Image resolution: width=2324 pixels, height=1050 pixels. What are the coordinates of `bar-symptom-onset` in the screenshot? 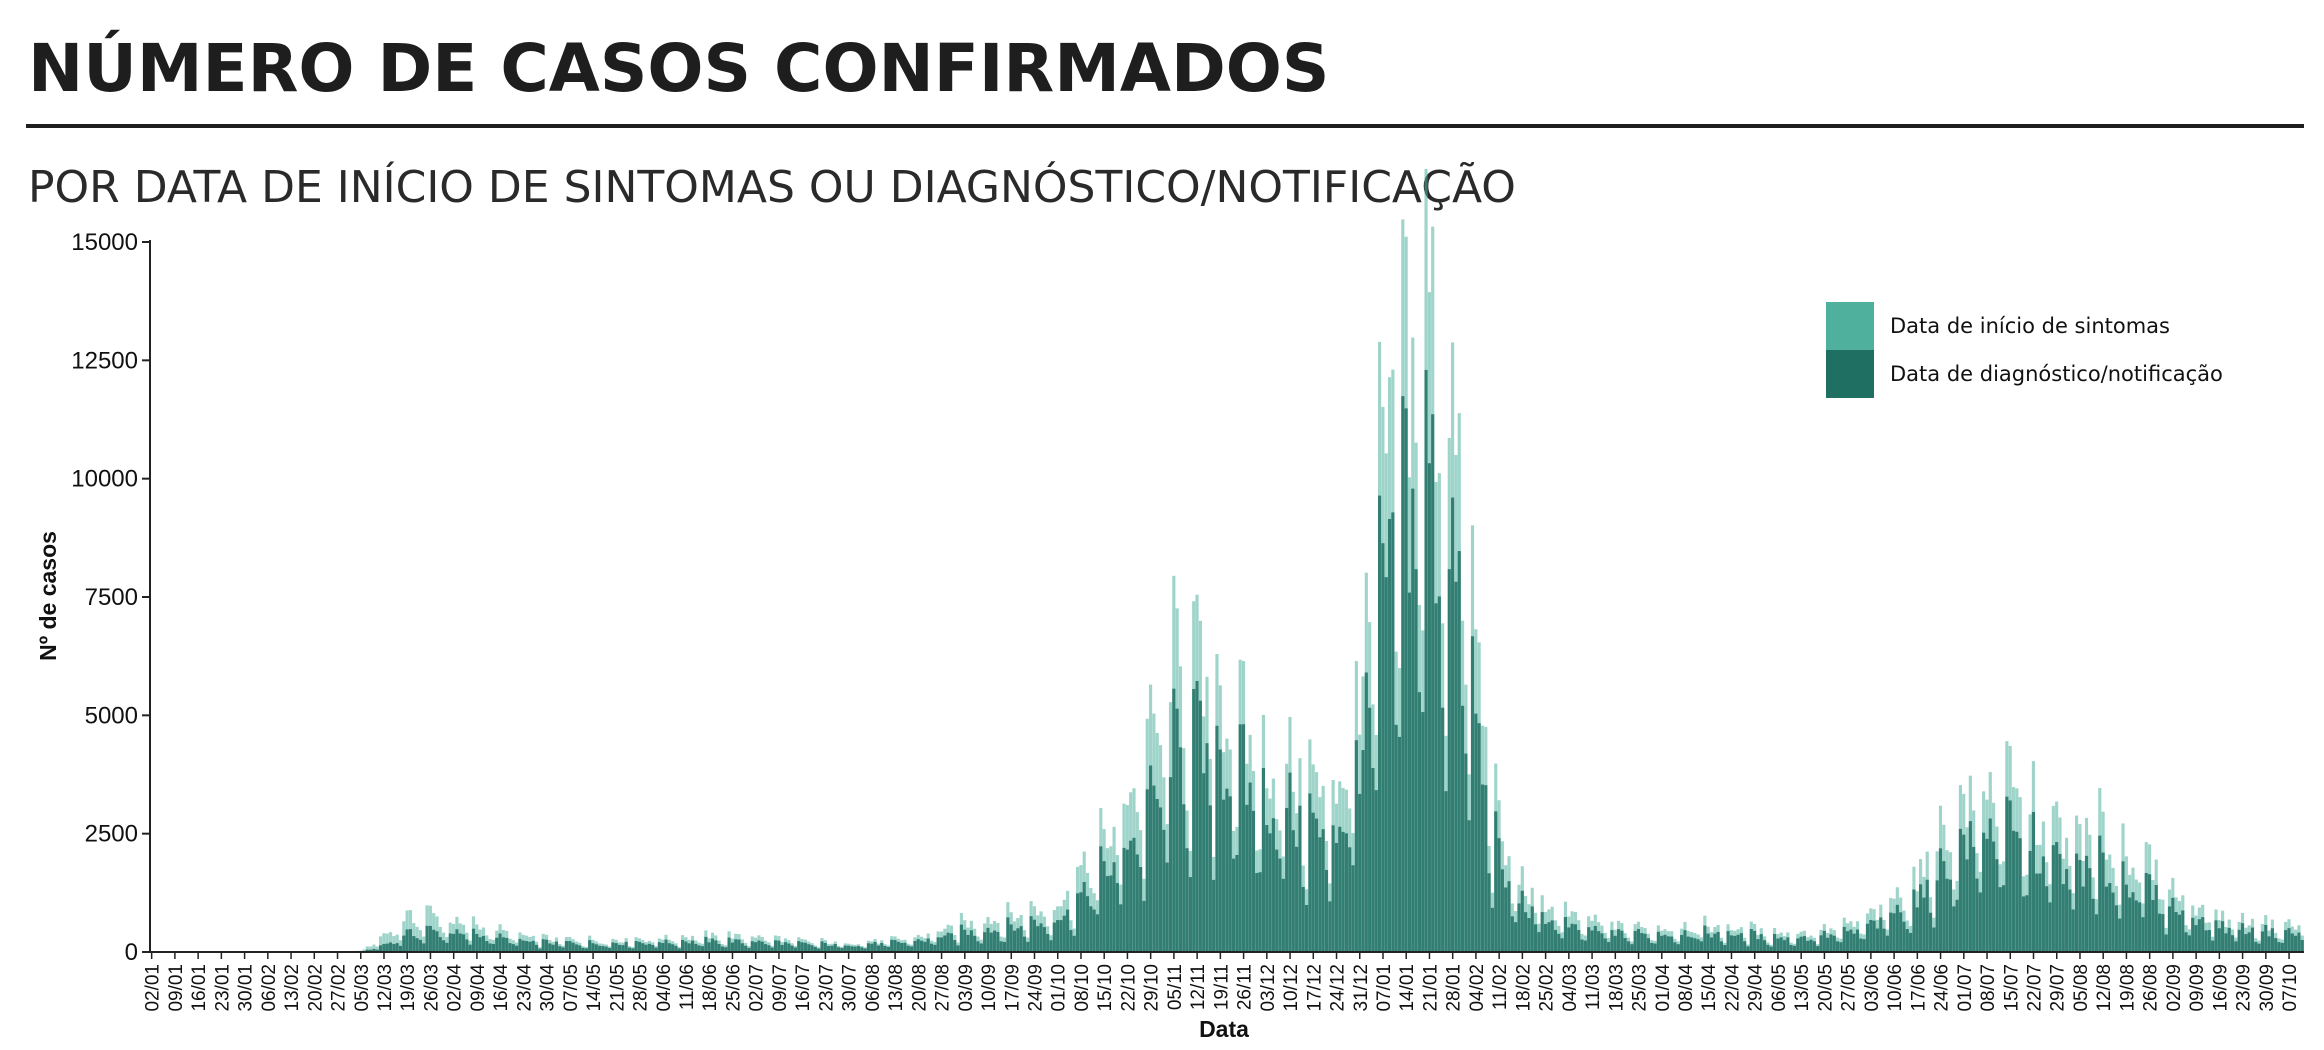 It's located at (390, 942).